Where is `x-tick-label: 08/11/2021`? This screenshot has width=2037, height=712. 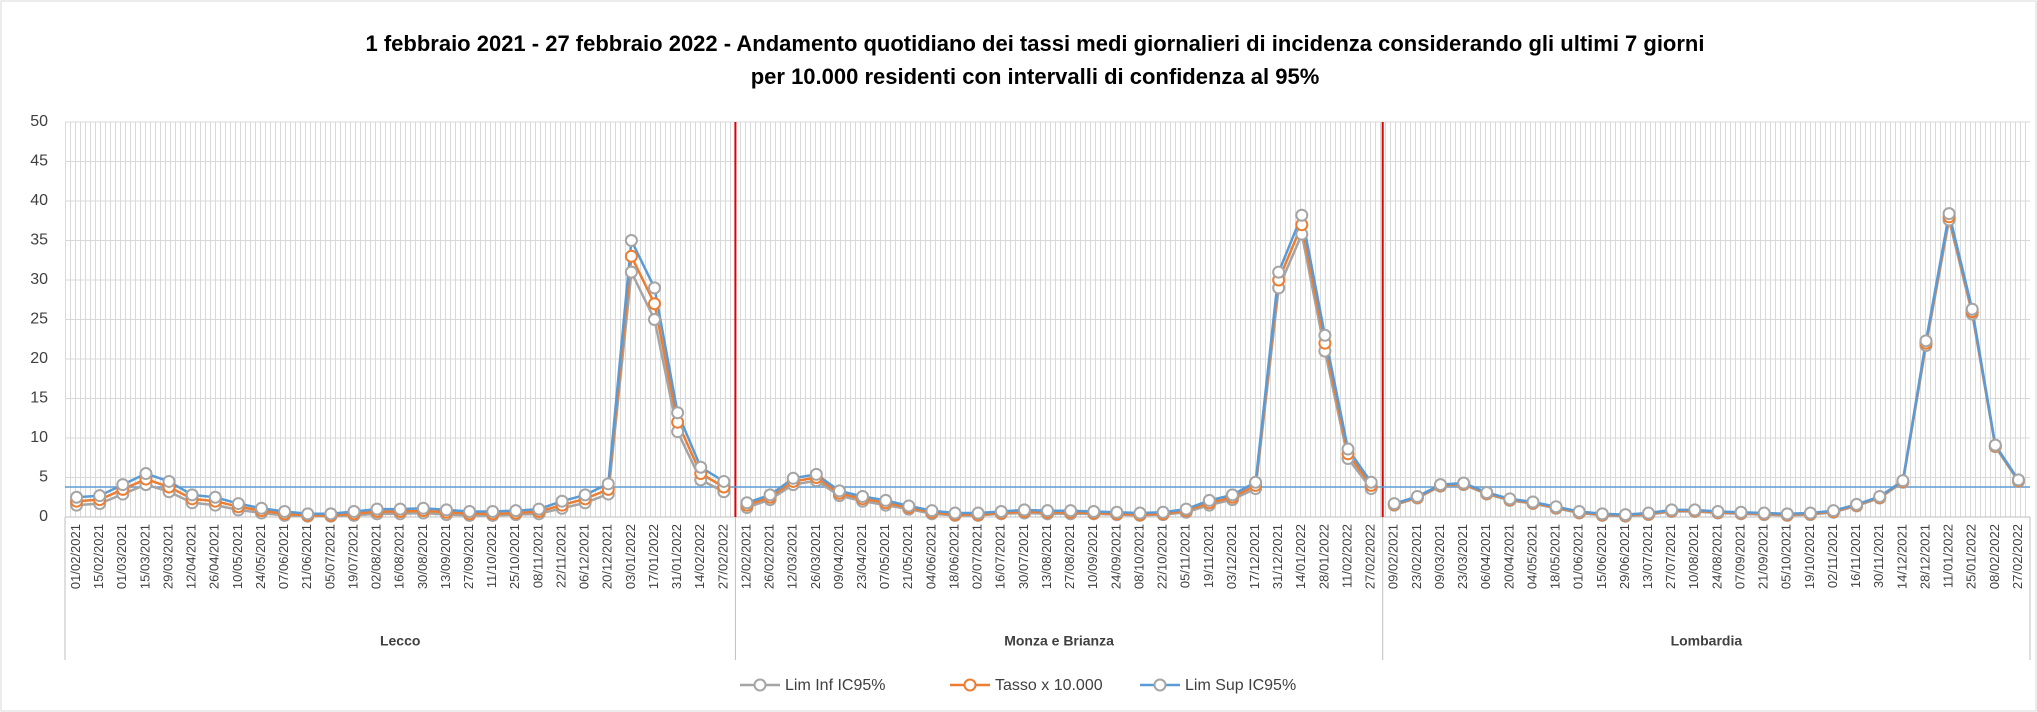
x-tick-label: 08/11/2021 is located at coordinates (537, 556).